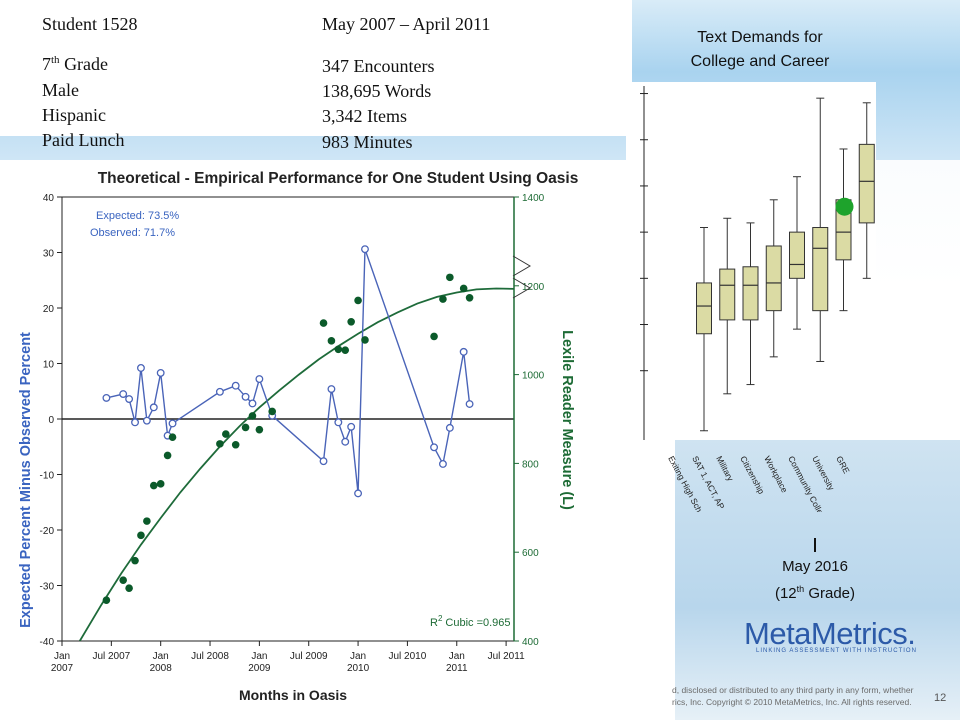 The height and width of the screenshot is (720, 960). What do you see at coordinates (367, 142) in the screenshot?
I see `student-minutes: 983 Minutes` at bounding box center [367, 142].